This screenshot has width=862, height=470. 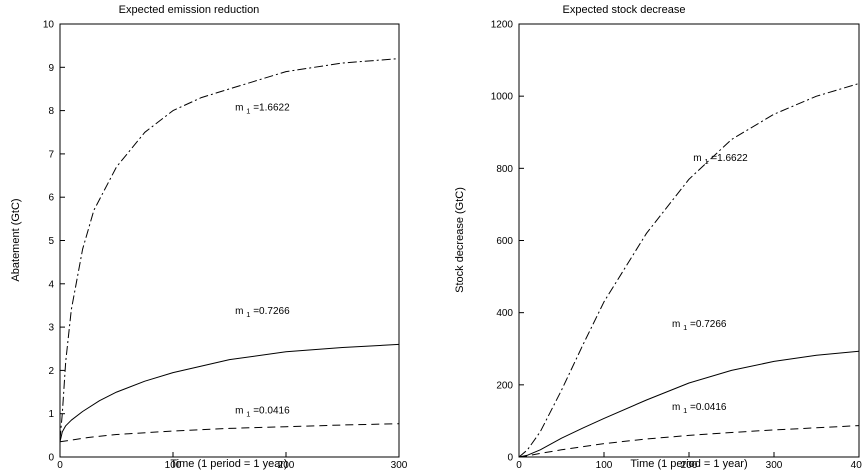 I want to click on y-tick-label: 200, so click(x=504, y=385).